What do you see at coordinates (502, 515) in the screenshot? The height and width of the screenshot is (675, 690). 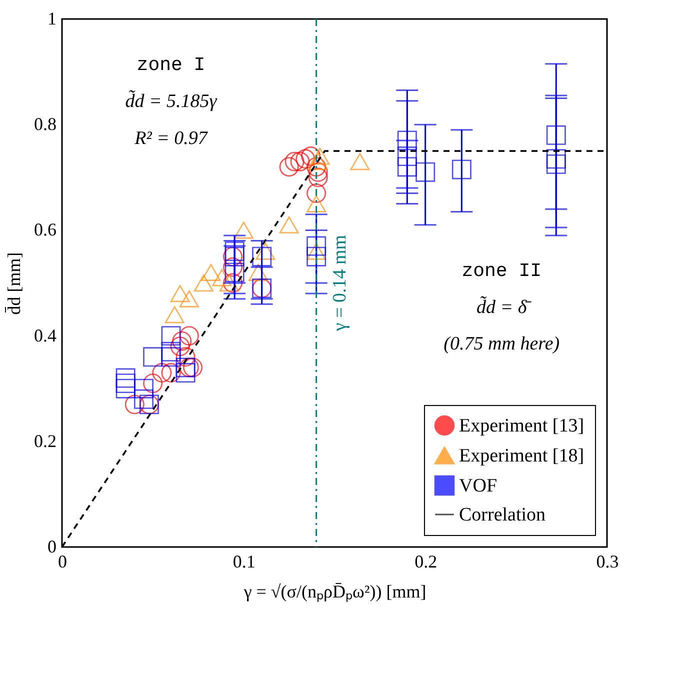 I see `legend-label: Correlation` at bounding box center [502, 515].